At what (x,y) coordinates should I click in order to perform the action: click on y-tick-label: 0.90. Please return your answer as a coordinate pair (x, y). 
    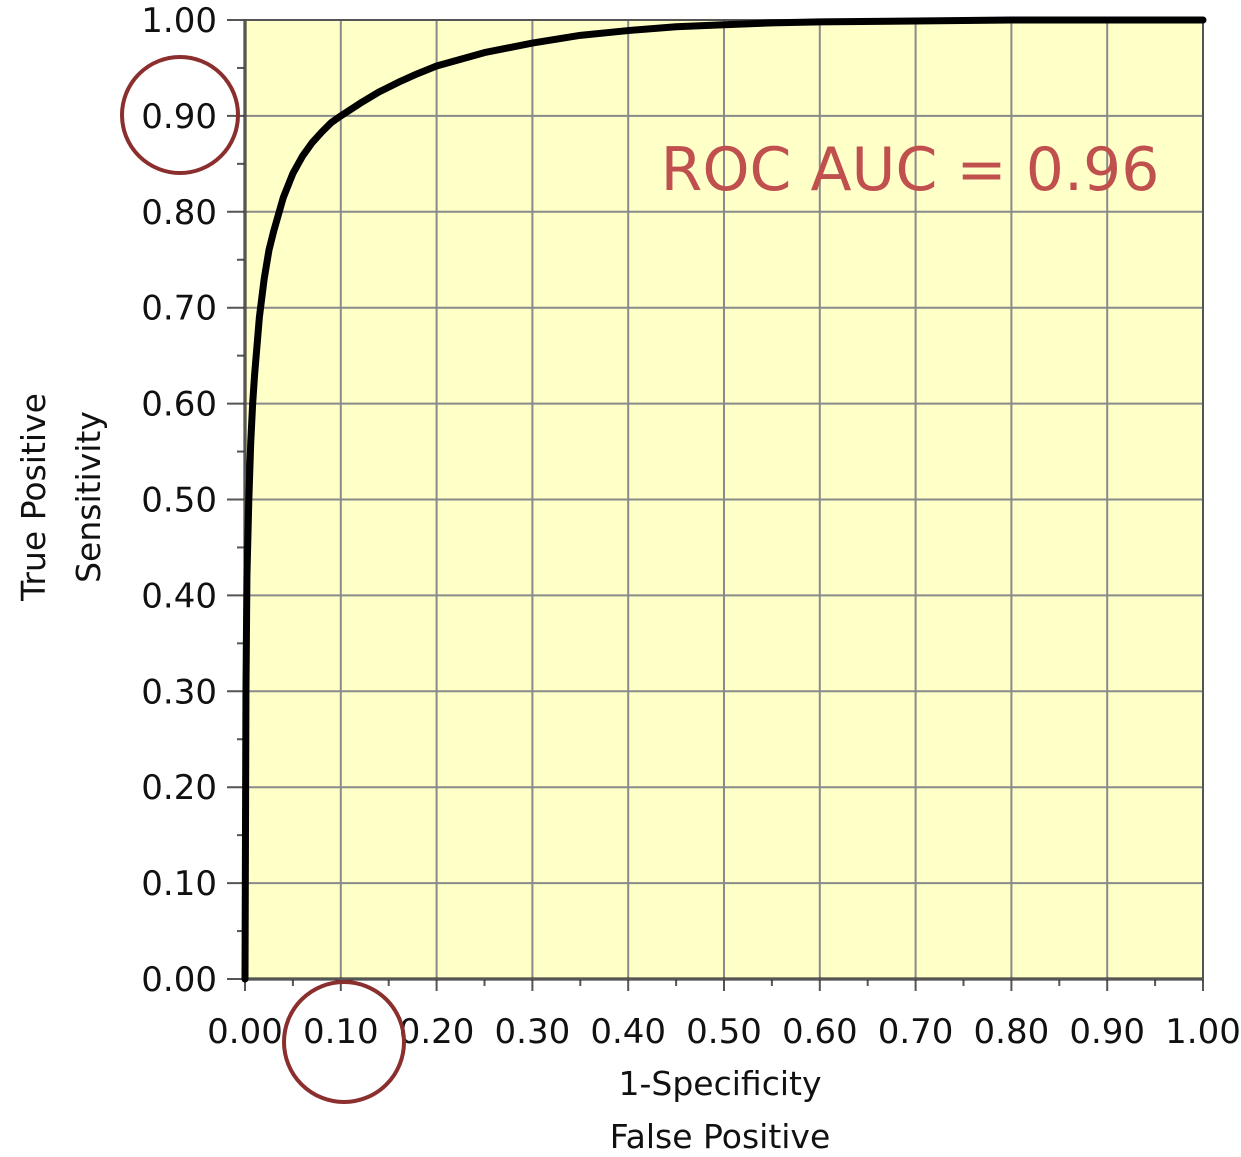
    Looking at the image, I should click on (179, 117).